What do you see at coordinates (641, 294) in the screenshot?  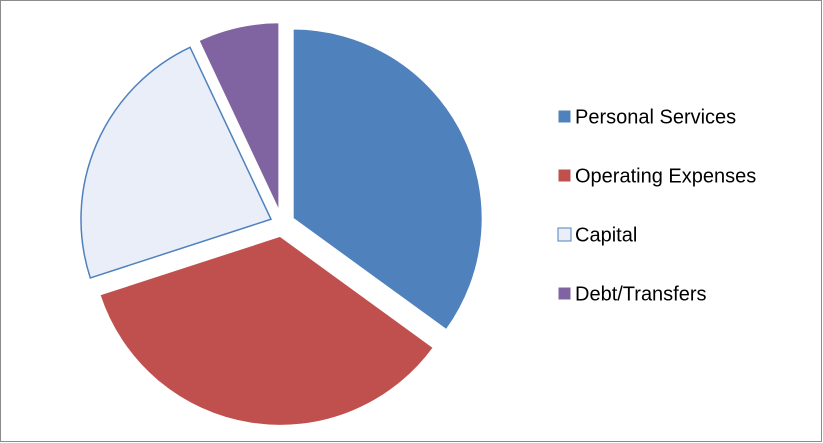 I see `legend-label: Debt/Transfers` at bounding box center [641, 294].